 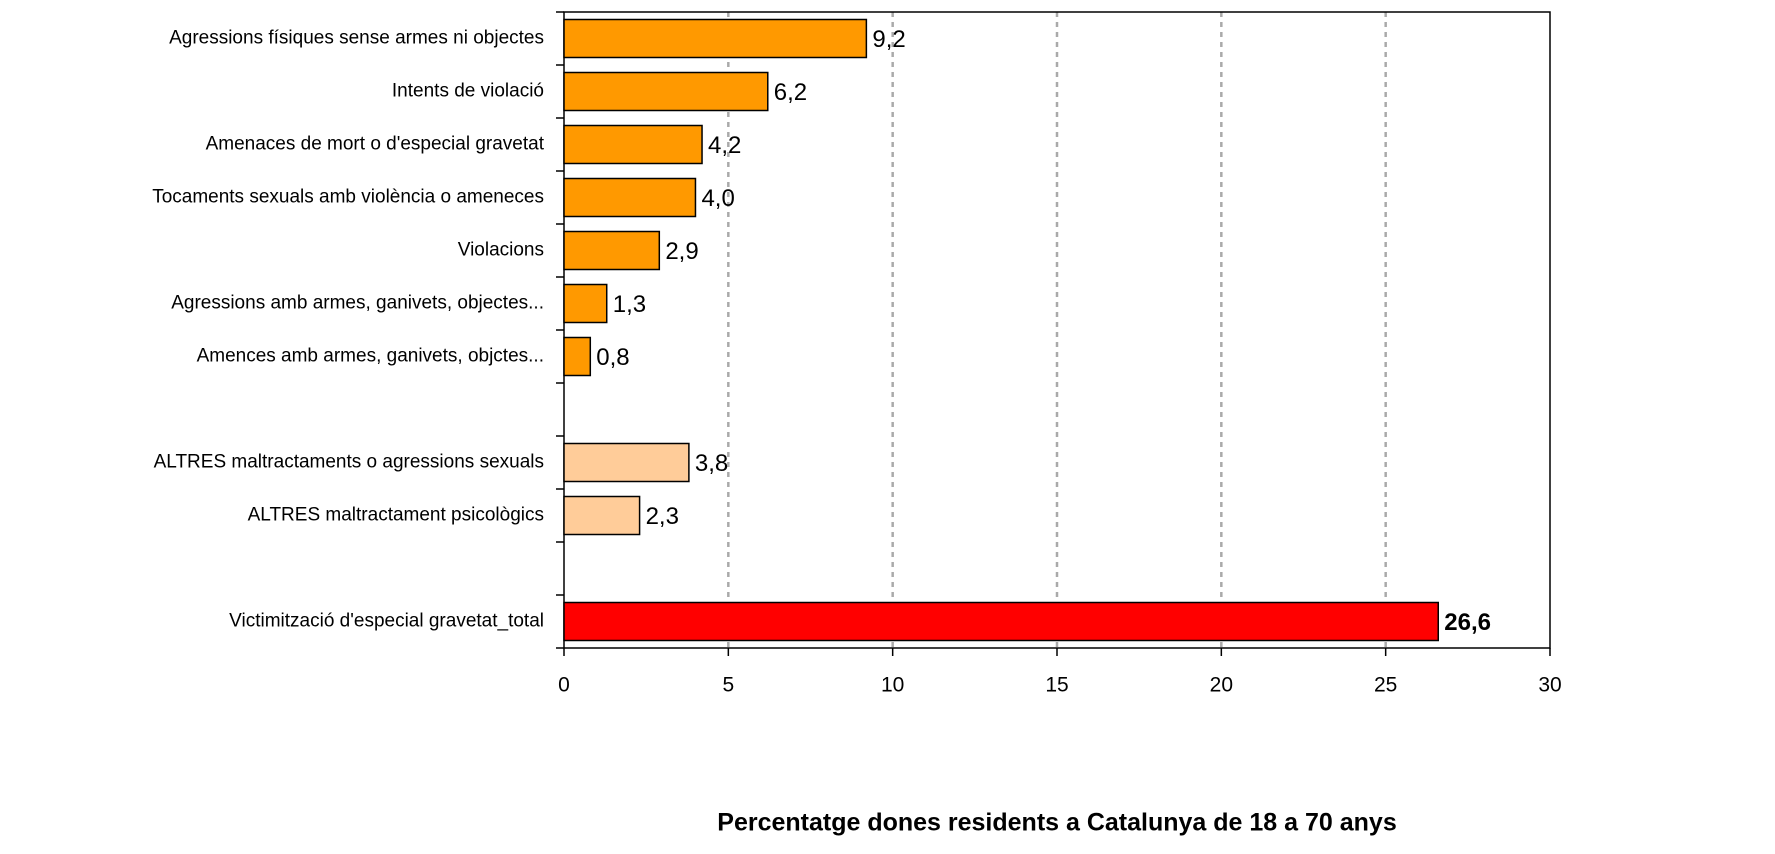 What do you see at coordinates (375, 144) in the screenshot?
I see `y-tick-label: Amenaces de mort o d'especial gravetat` at bounding box center [375, 144].